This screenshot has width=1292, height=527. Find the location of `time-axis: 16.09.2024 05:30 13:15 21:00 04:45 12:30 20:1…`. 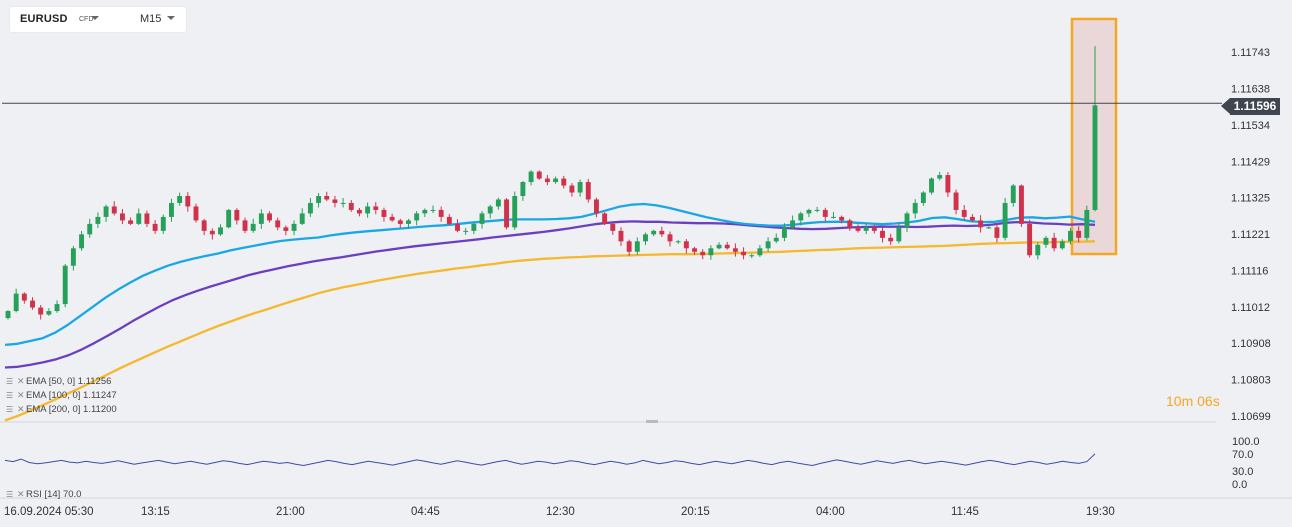

time-axis: 16.09.2024 05:30 13:15 21:00 04:45 12:30 20:1… is located at coordinates (559, 512).